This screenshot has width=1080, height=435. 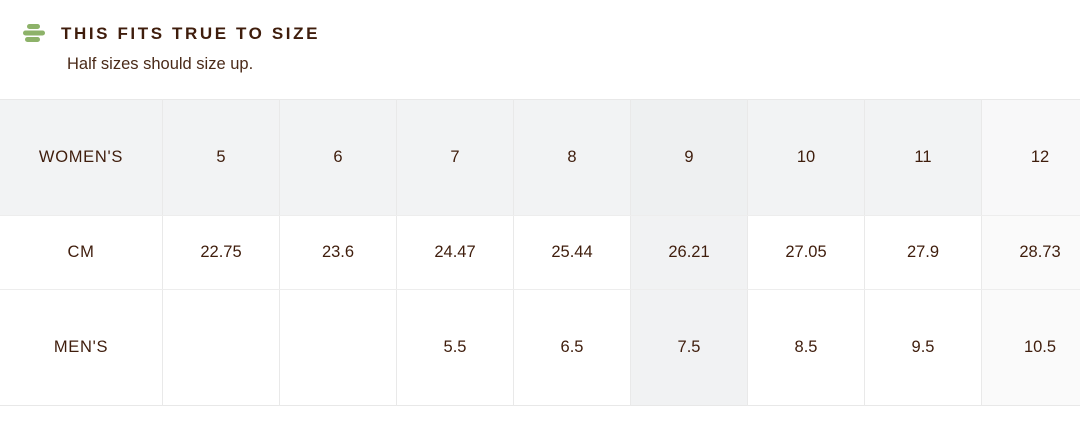 I want to click on cell-cm-11: 27.9, so click(x=923, y=252).